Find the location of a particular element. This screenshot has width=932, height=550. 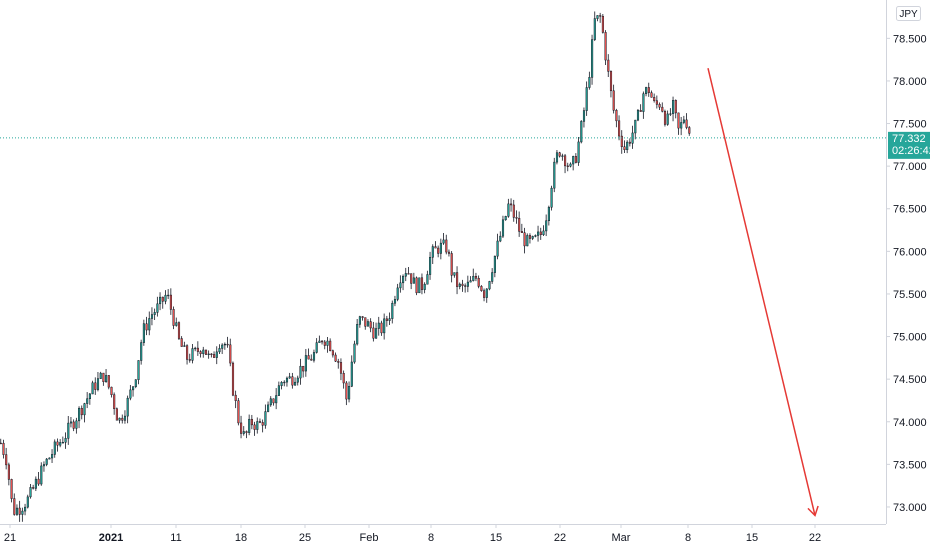

forecast-arrow is located at coordinates (763, 292).